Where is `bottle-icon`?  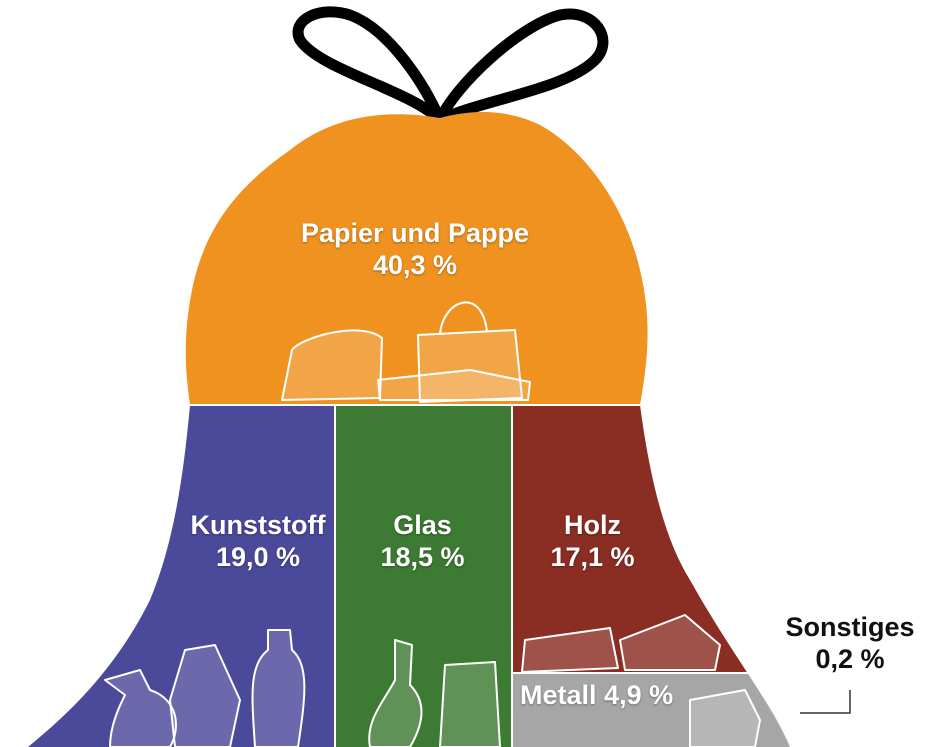 bottle-icon is located at coordinates (278, 688).